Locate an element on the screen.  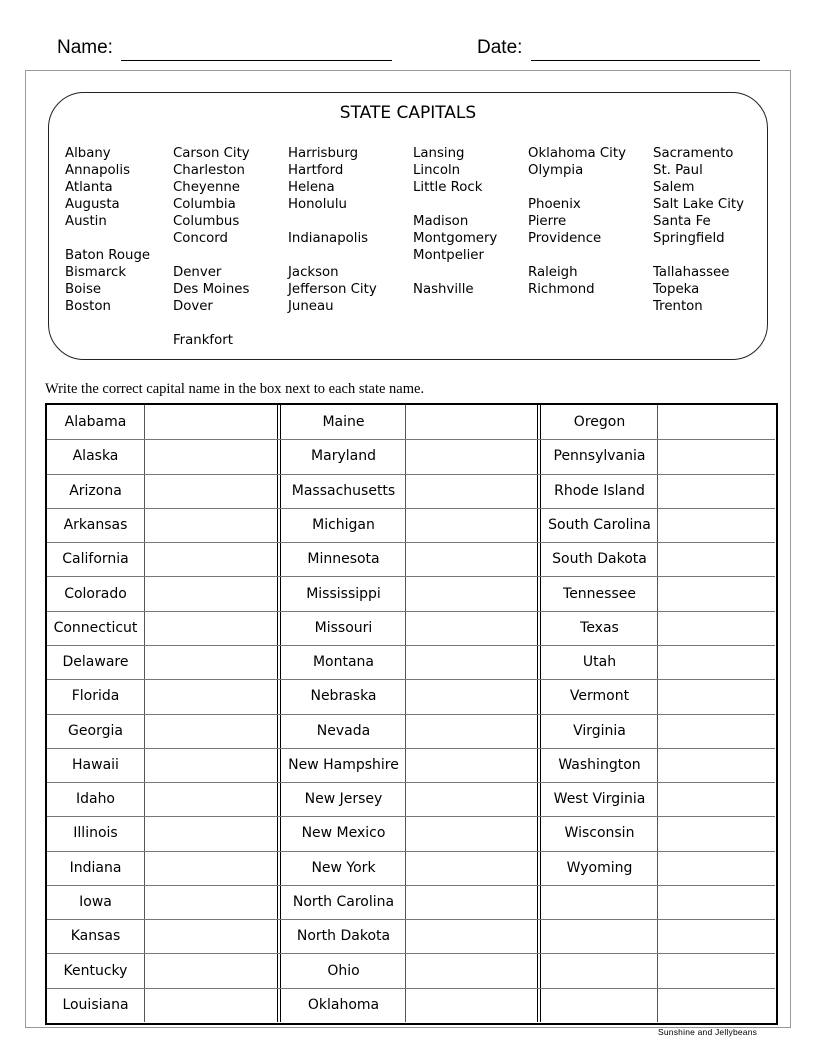
state-name-cell: Hawaii is located at coordinates (95, 764).